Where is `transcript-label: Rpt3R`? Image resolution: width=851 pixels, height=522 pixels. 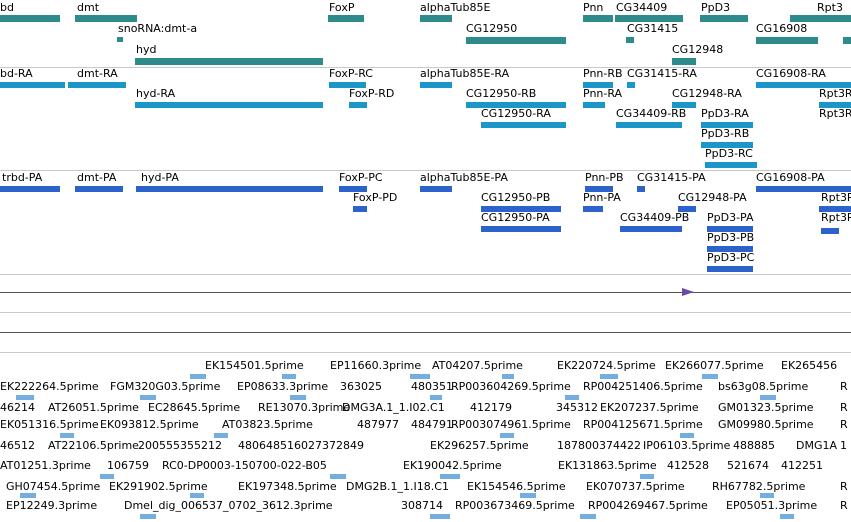 transcript-label: Rpt3R is located at coordinates (835, 93).